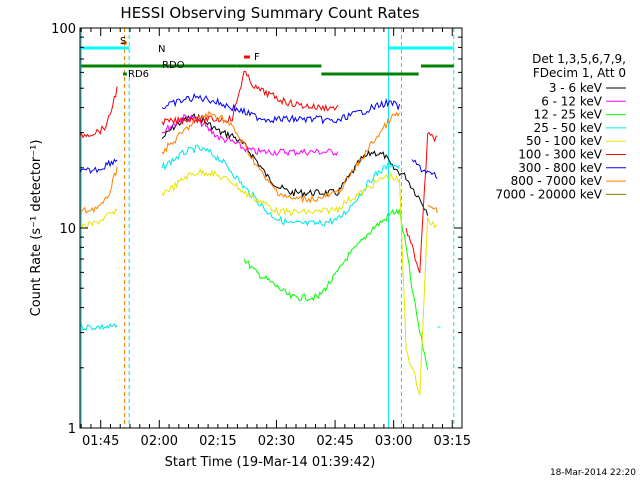 This screenshot has width=640, height=480. What do you see at coordinates (161, 49) in the screenshot?
I see `flag-label-n: N` at bounding box center [161, 49].